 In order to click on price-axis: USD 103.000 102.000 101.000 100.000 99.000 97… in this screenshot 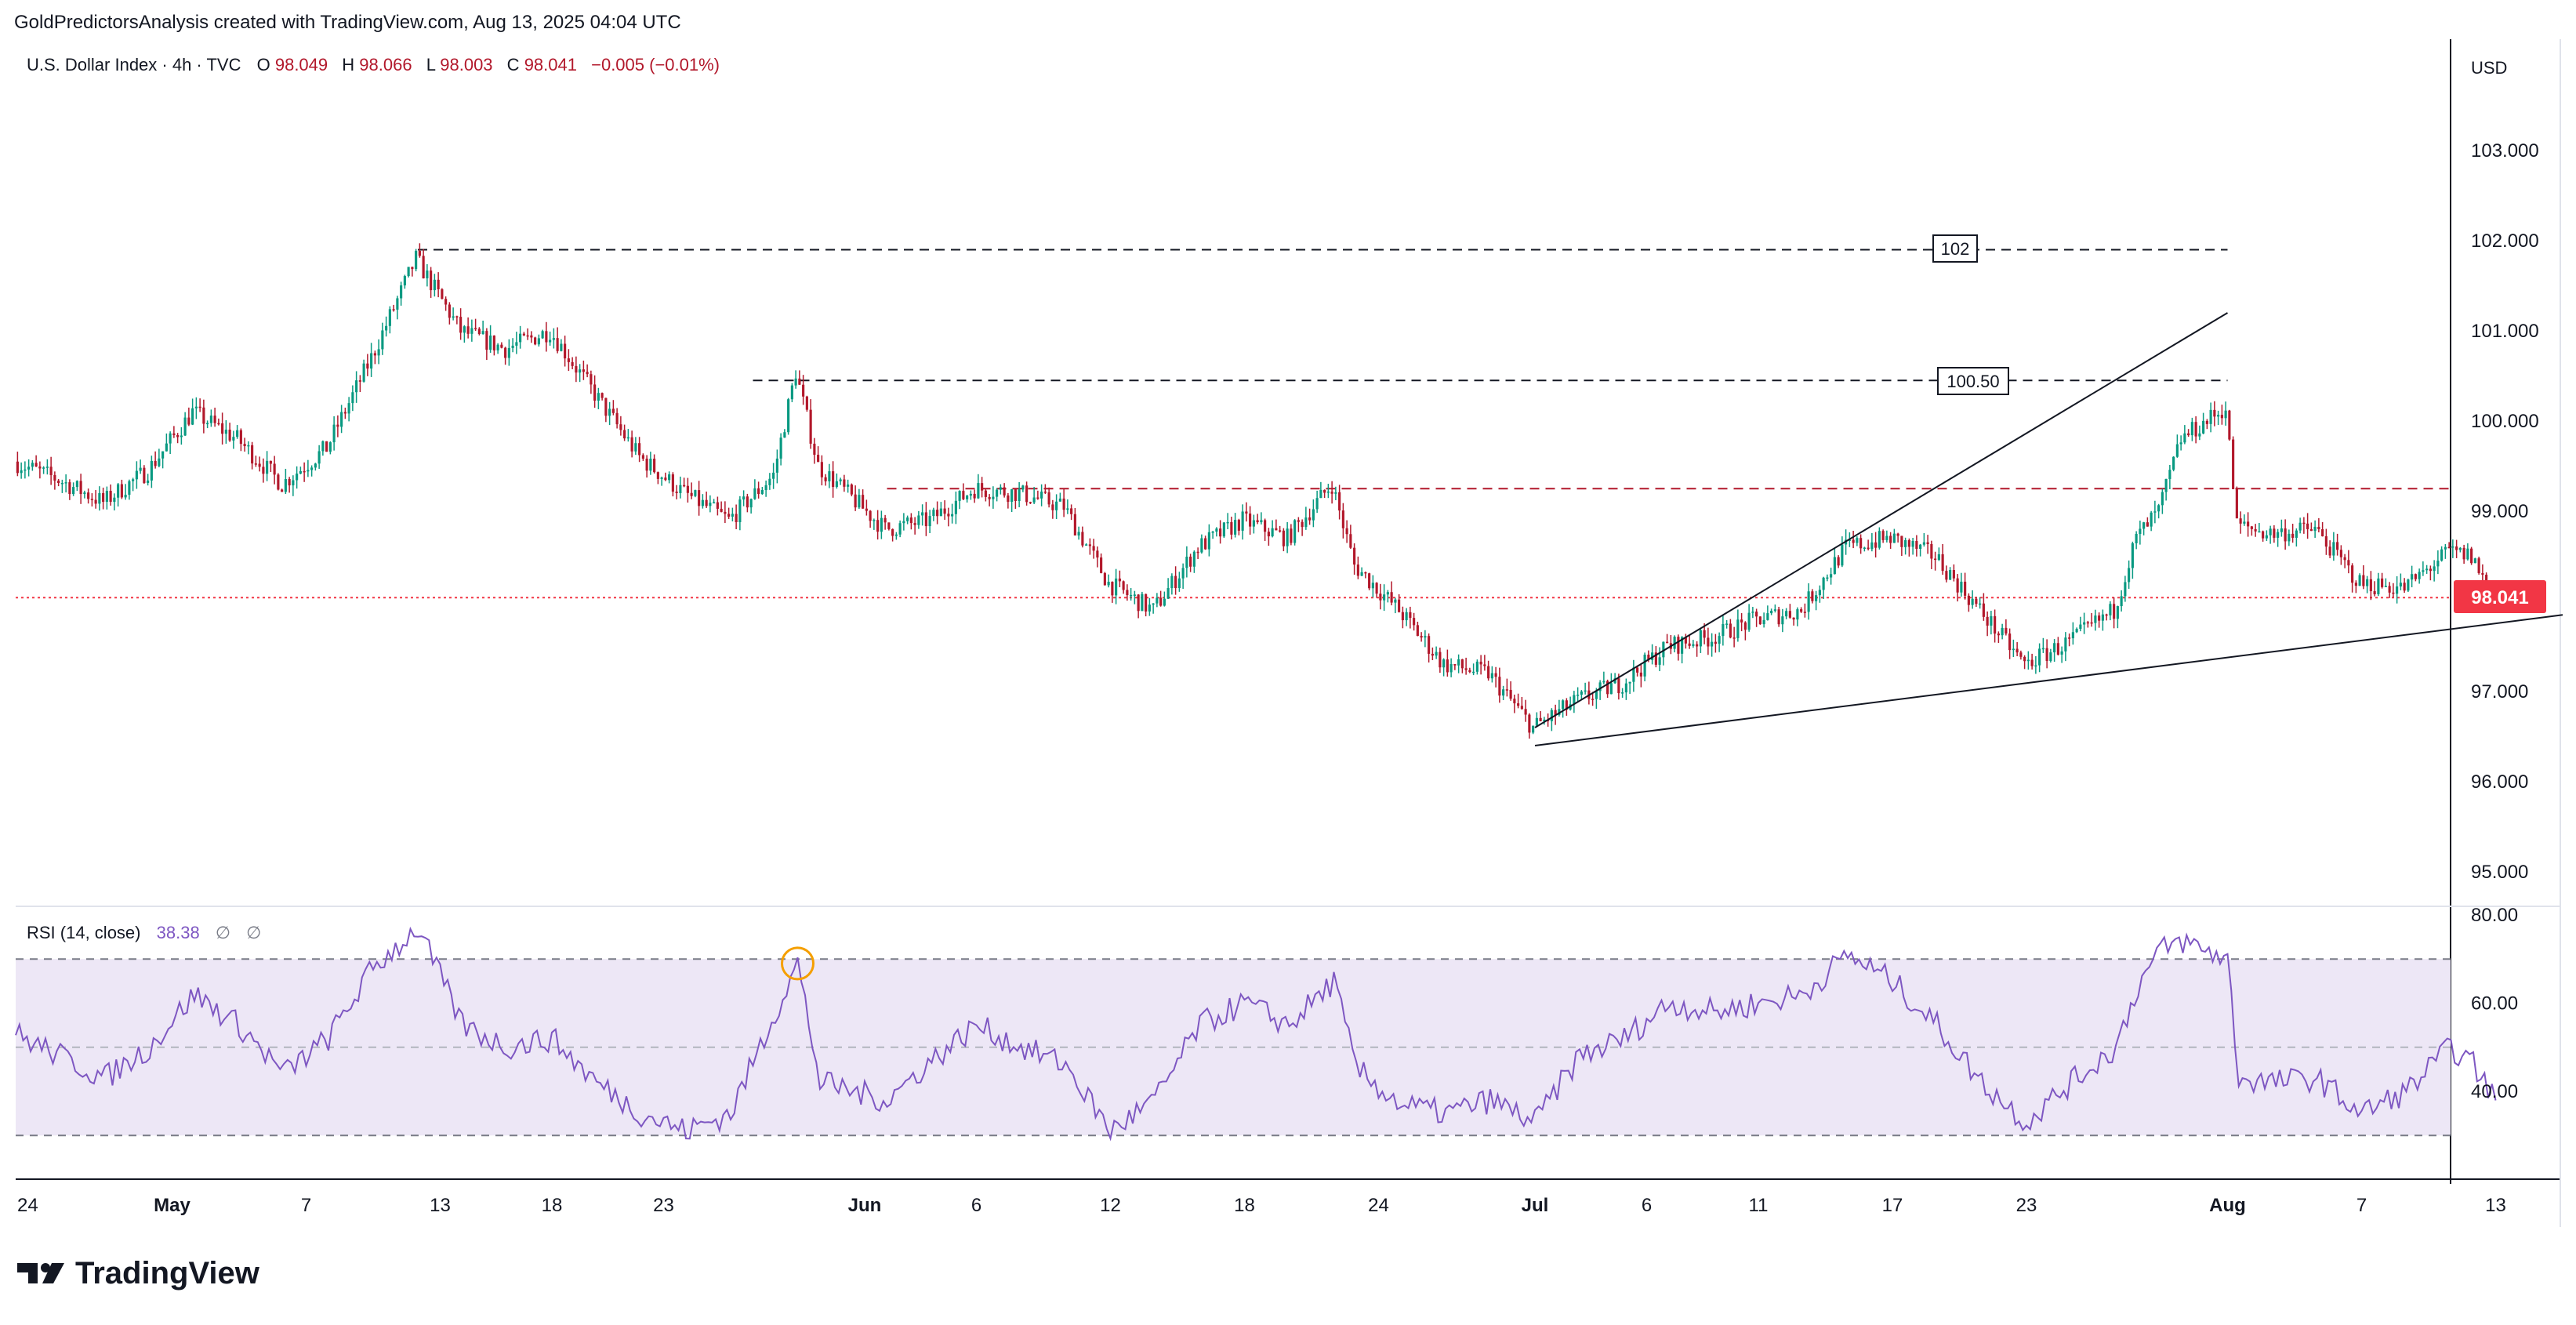, I will do `click(2500, 470)`.